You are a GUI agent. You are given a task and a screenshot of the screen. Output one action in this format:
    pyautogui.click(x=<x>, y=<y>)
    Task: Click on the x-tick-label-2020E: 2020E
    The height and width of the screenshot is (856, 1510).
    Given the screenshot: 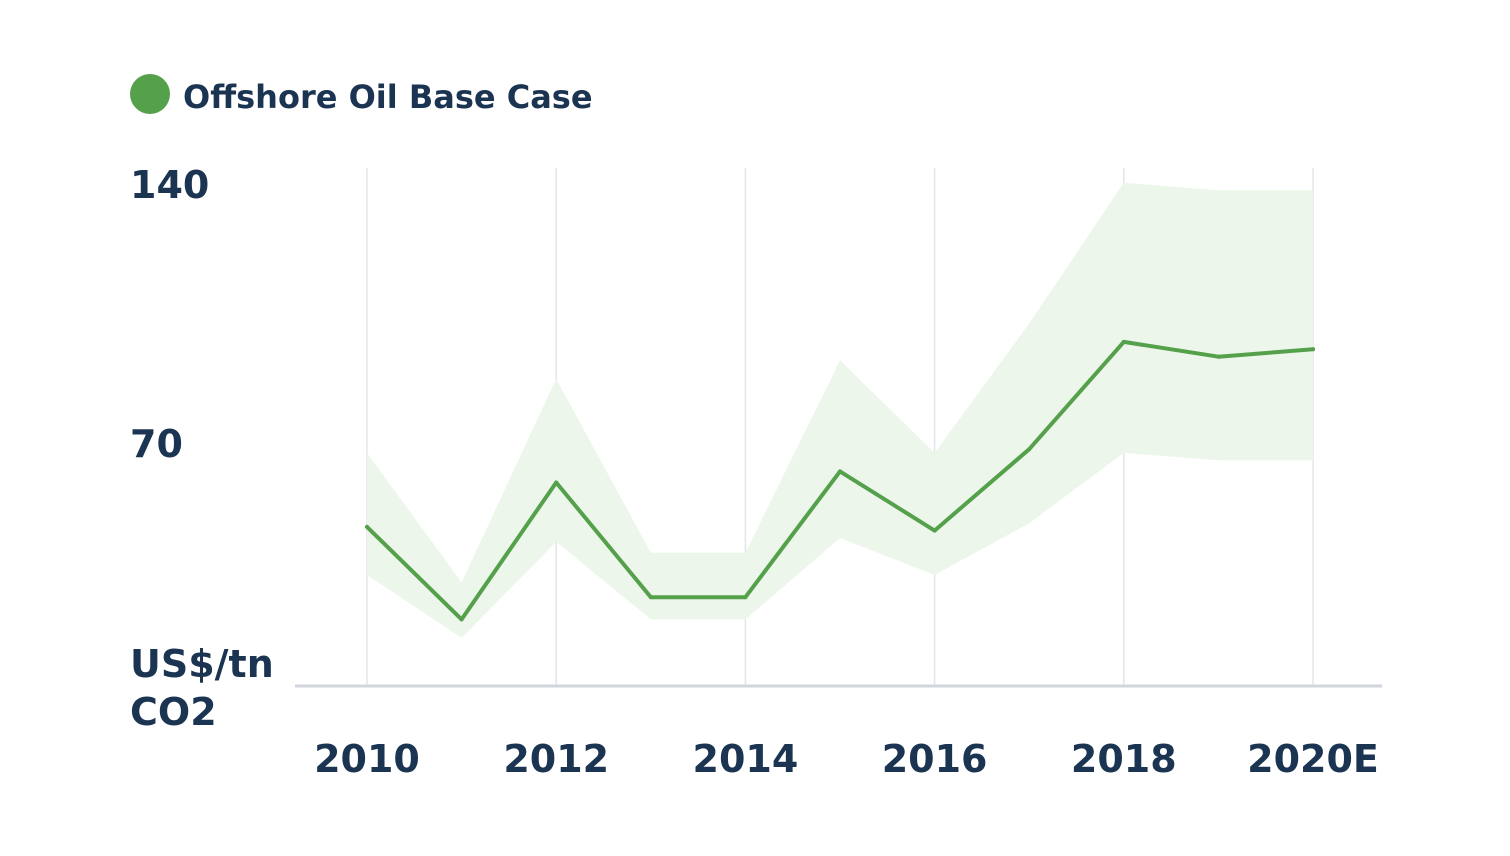 What is the action you would take?
    pyautogui.click(x=1313, y=759)
    